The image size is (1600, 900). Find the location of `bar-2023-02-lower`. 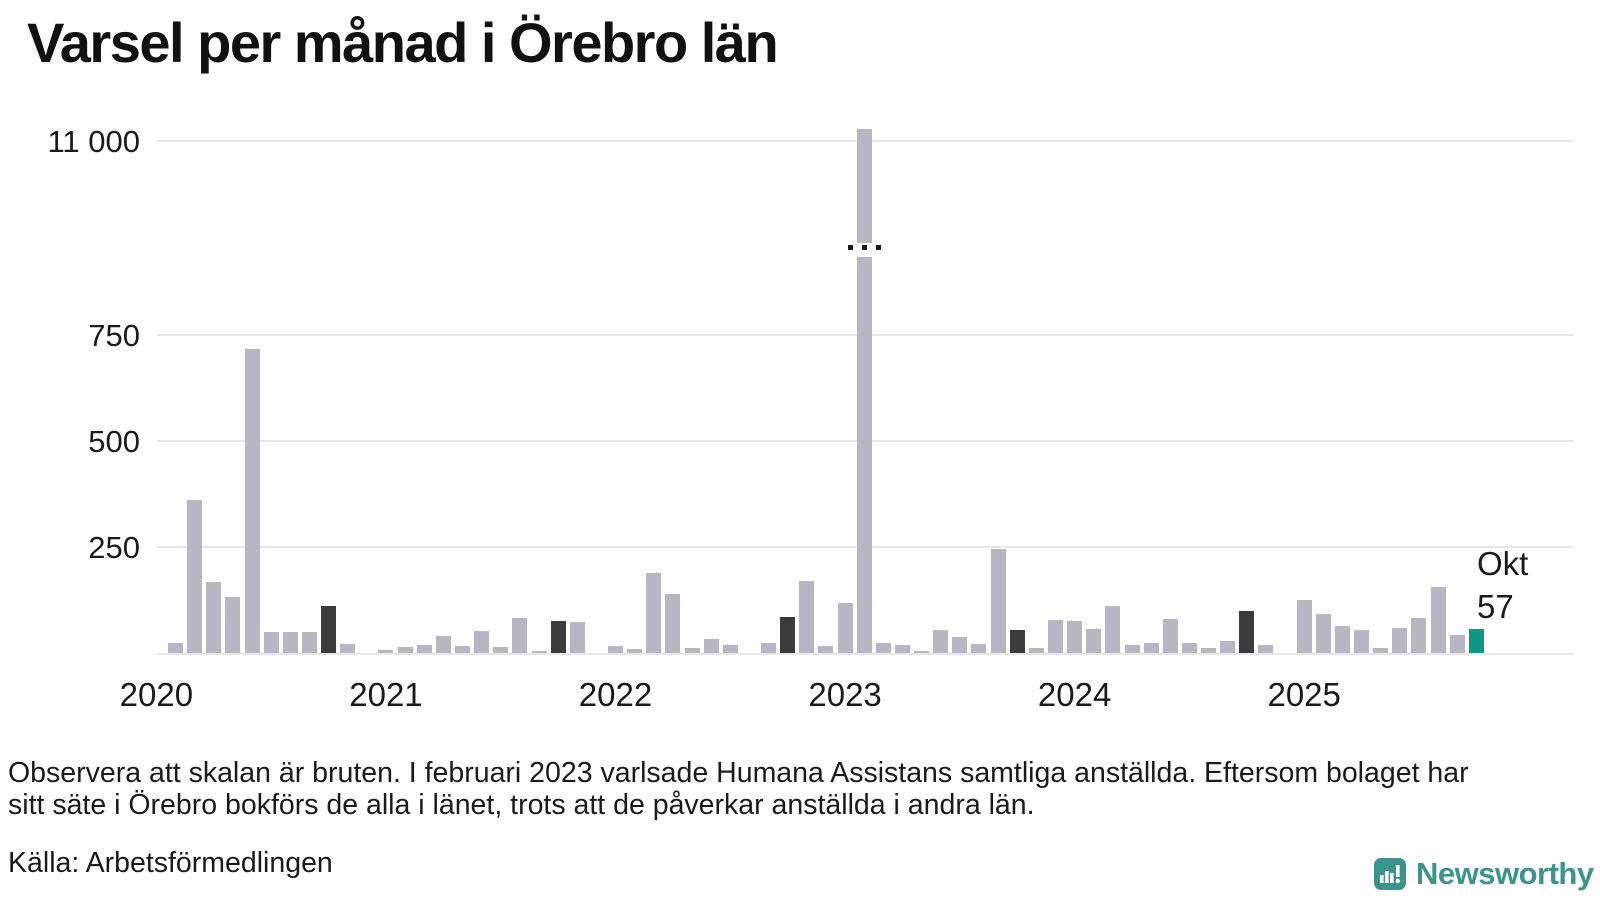

bar-2023-02-lower is located at coordinates (864, 455).